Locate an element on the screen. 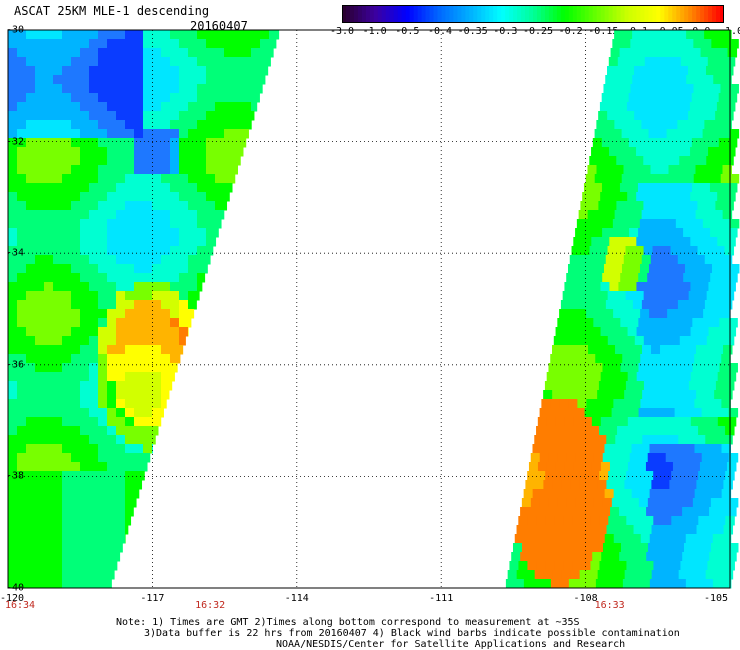  lon-label: -117 is located at coordinates (152, 598).